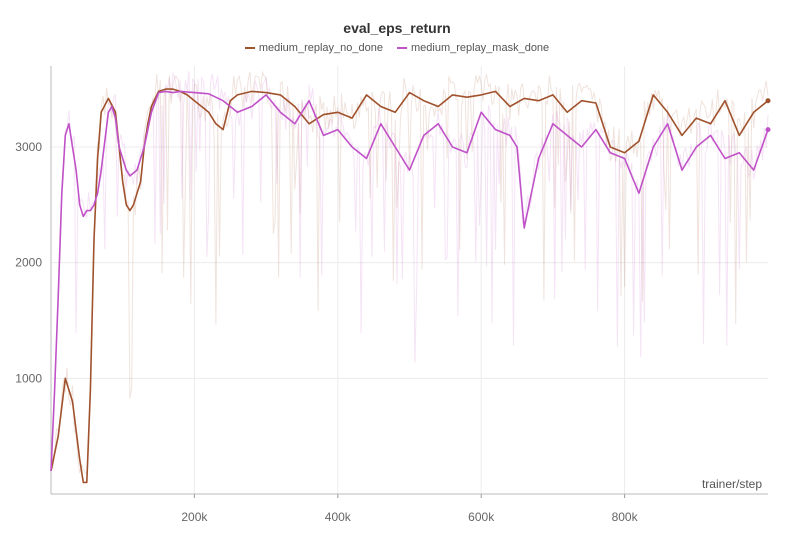  Describe the element at coordinates (28, 263) in the screenshot. I see `y-tick-label: 2000` at that location.